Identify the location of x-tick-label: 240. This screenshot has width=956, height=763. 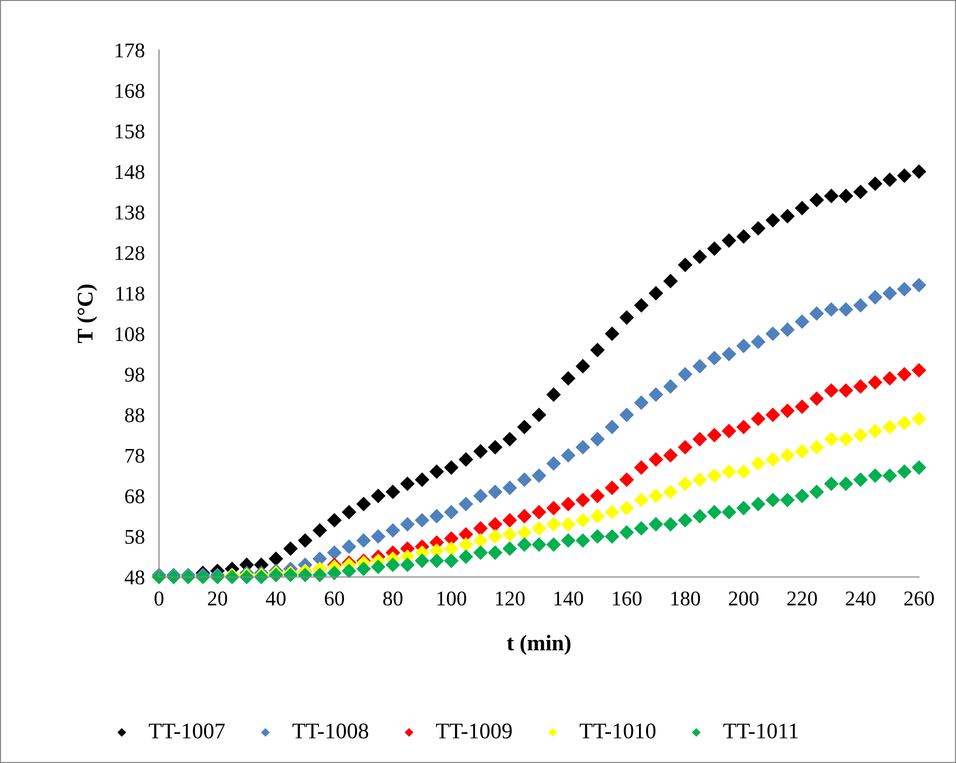
(861, 598).